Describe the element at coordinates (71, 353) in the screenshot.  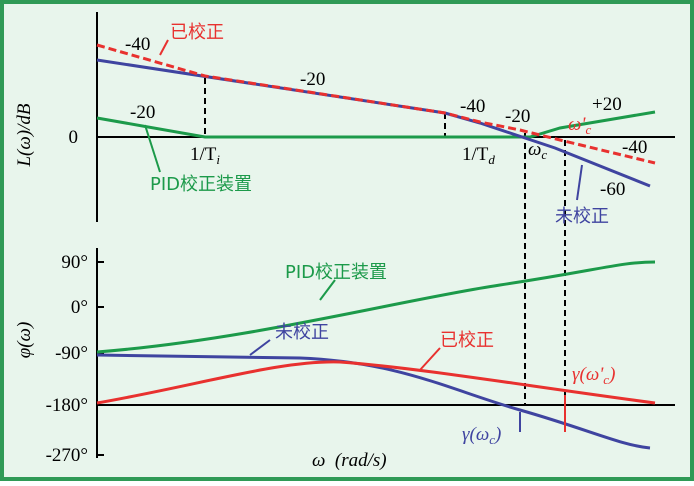
I see `tick: -90°` at that location.